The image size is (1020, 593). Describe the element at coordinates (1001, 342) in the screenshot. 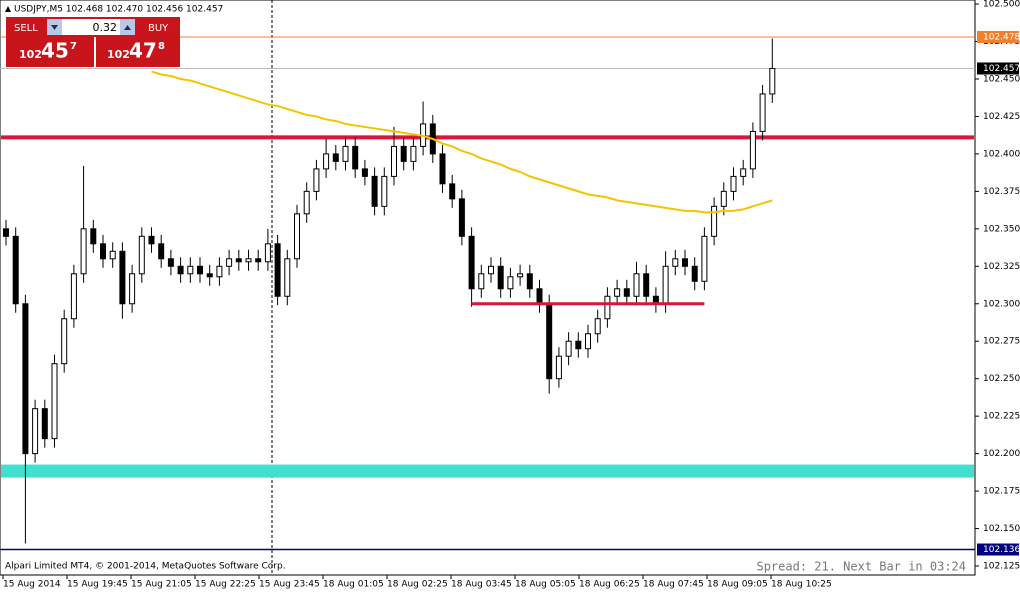

I see `y-tick-label: 102.275` at that location.